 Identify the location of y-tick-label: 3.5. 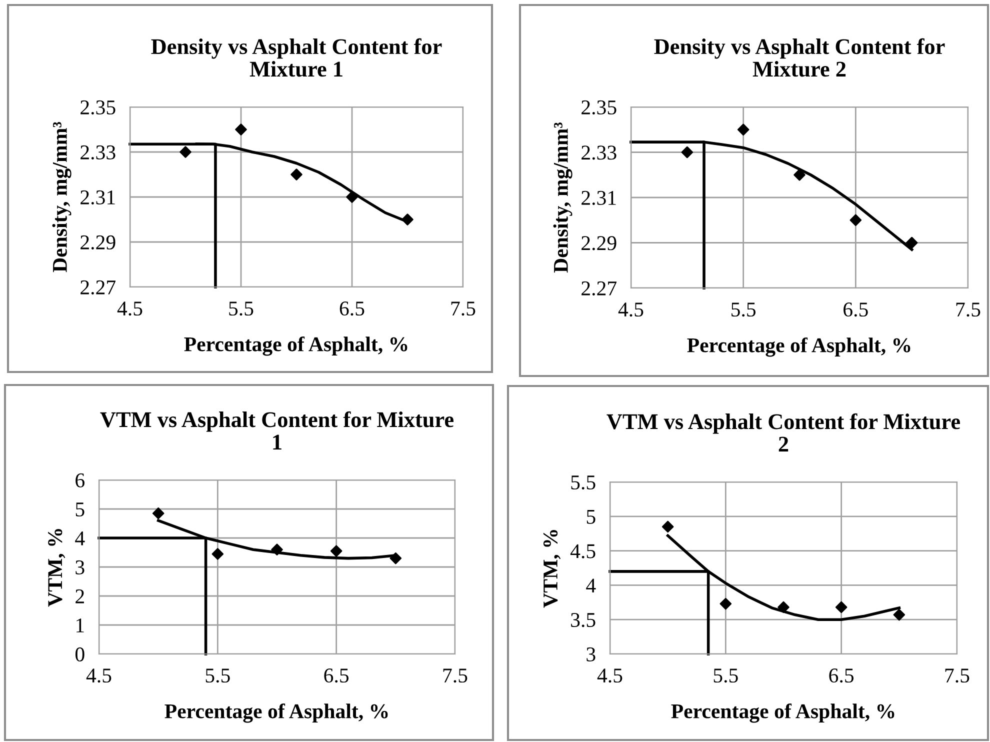
(583, 620).